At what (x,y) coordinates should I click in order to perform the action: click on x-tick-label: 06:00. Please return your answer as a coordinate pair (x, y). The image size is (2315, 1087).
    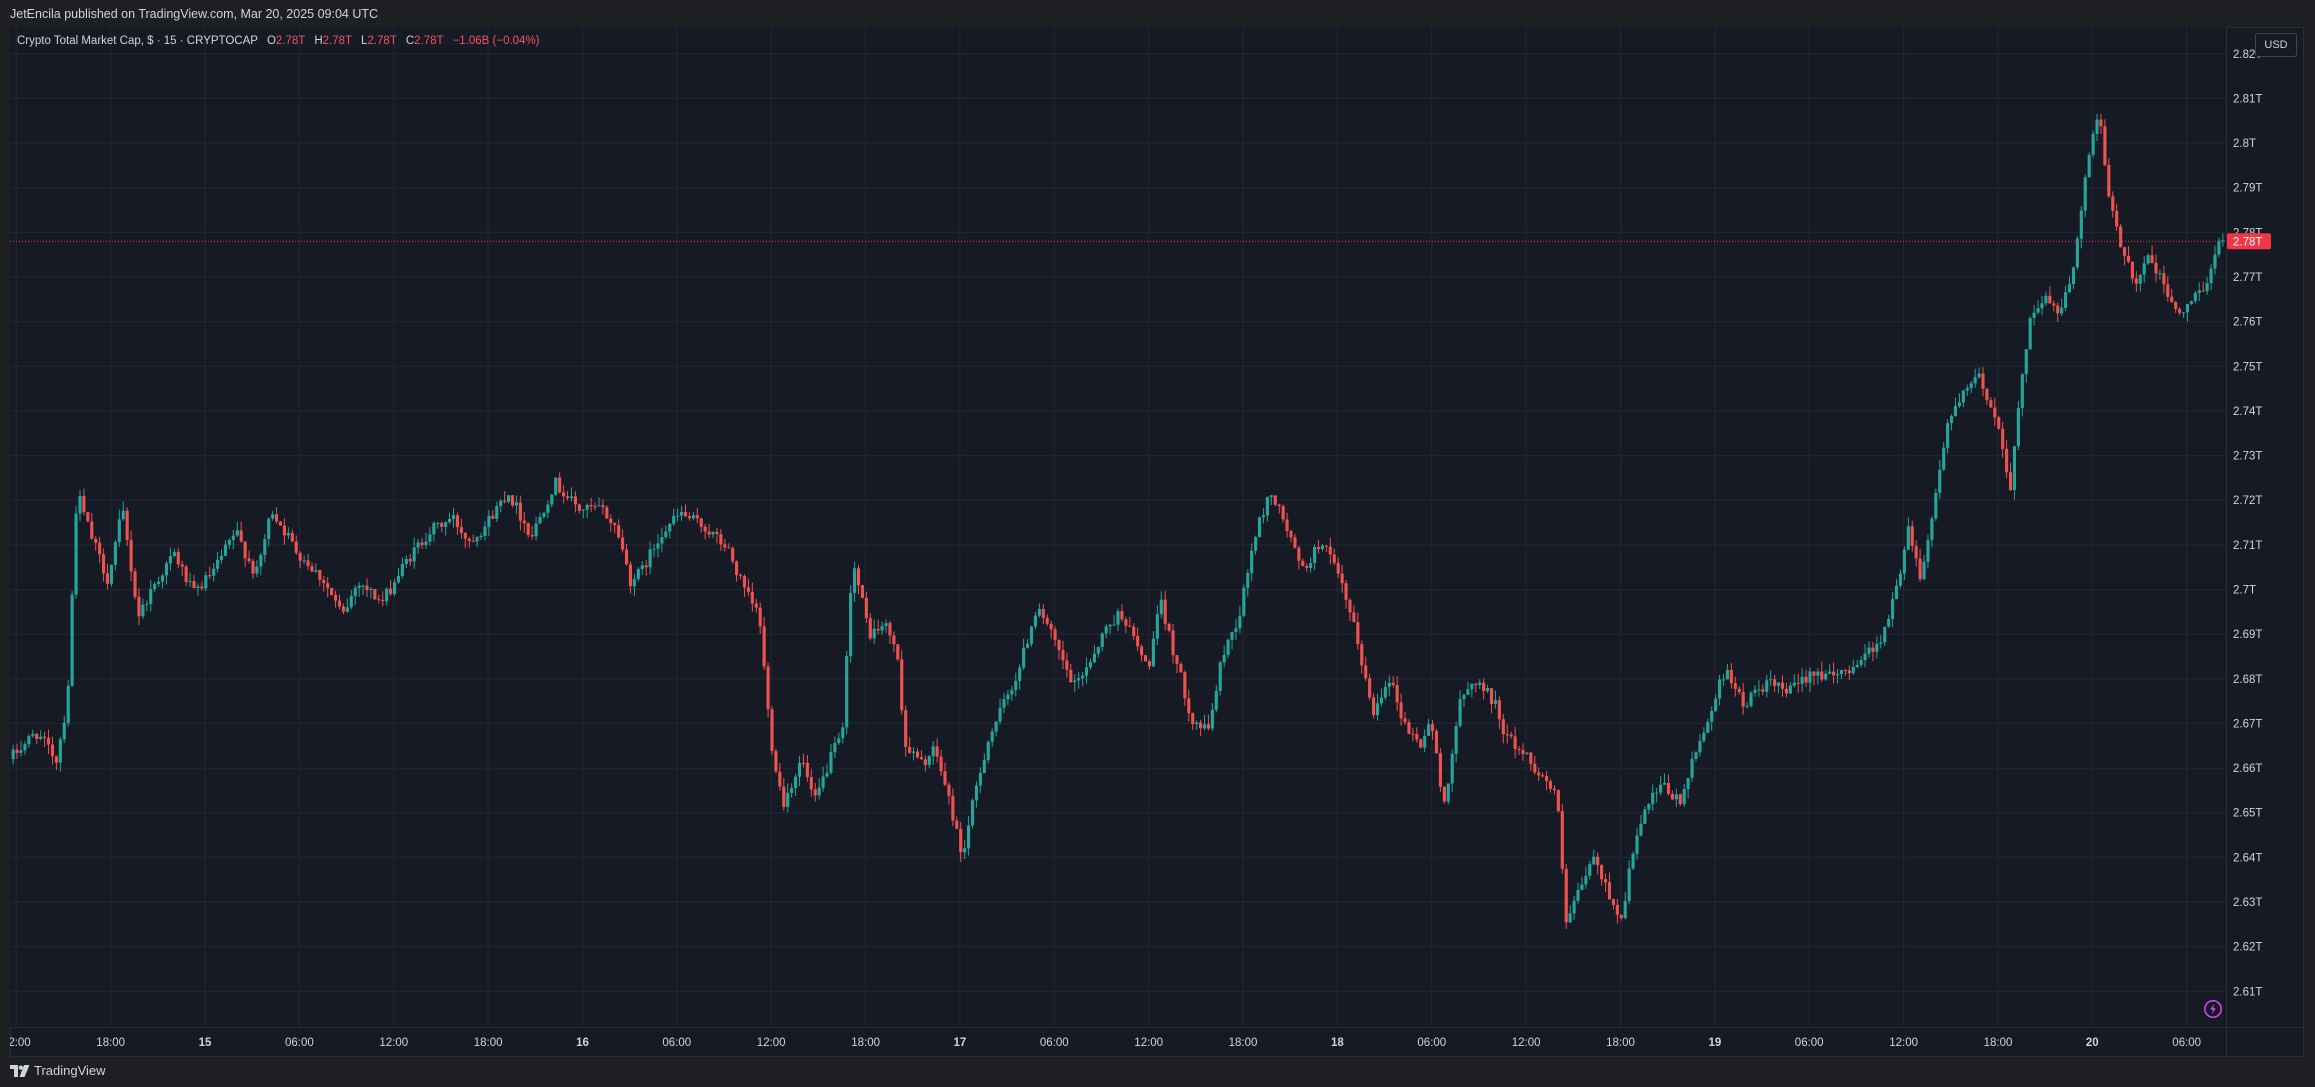
    Looking at the image, I should click on (299, 1043).